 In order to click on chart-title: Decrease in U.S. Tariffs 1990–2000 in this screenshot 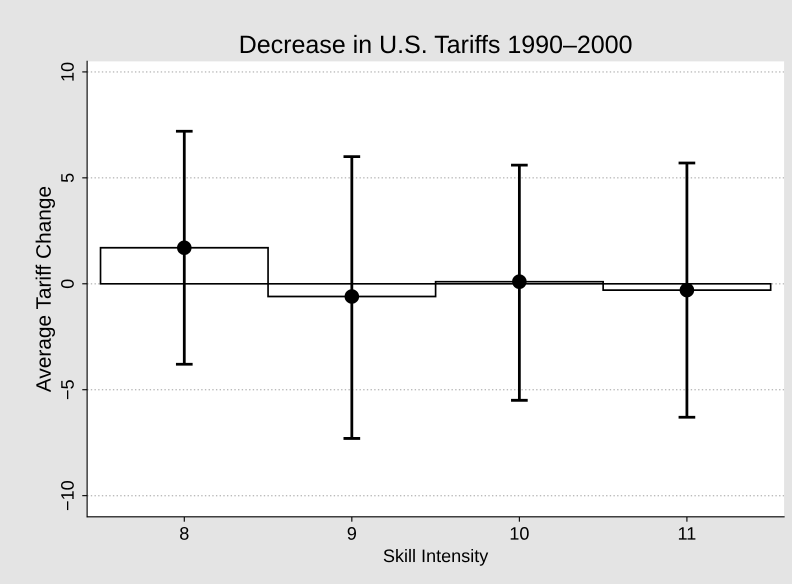, I will do `click(436, 44)`.